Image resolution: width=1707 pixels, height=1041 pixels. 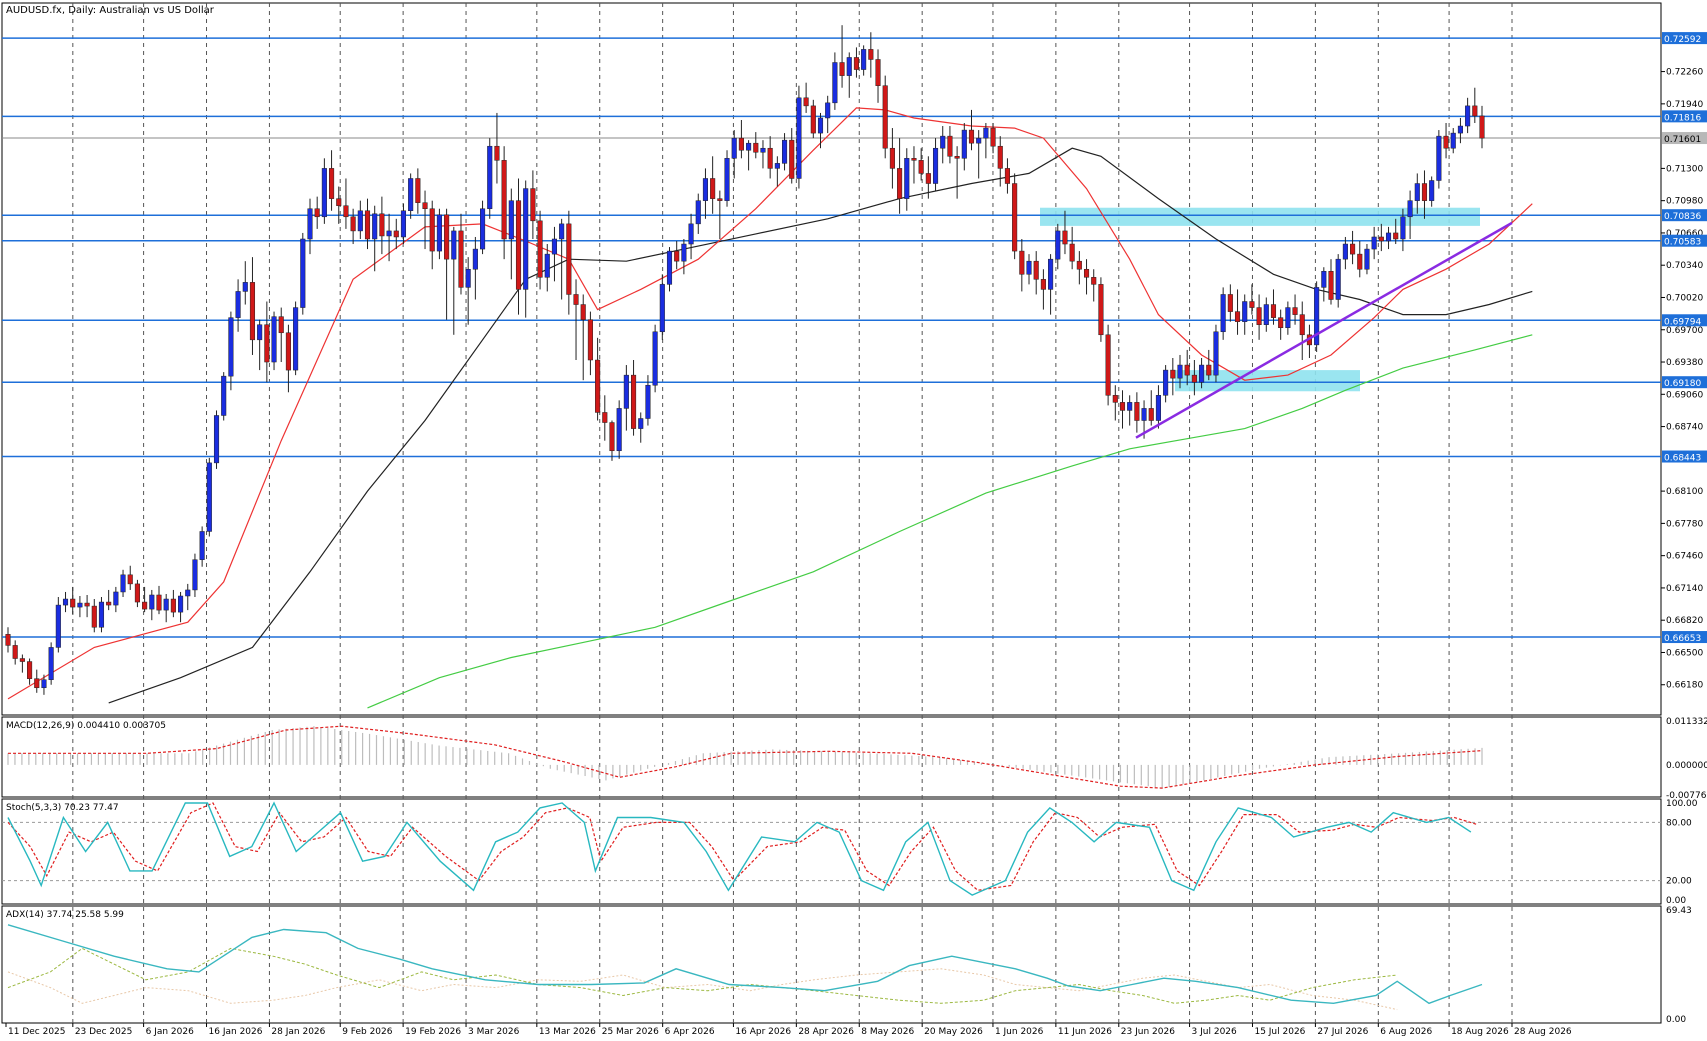 I want to click on macd-axis-label: -0.007769, so click(x=1686, y=796).